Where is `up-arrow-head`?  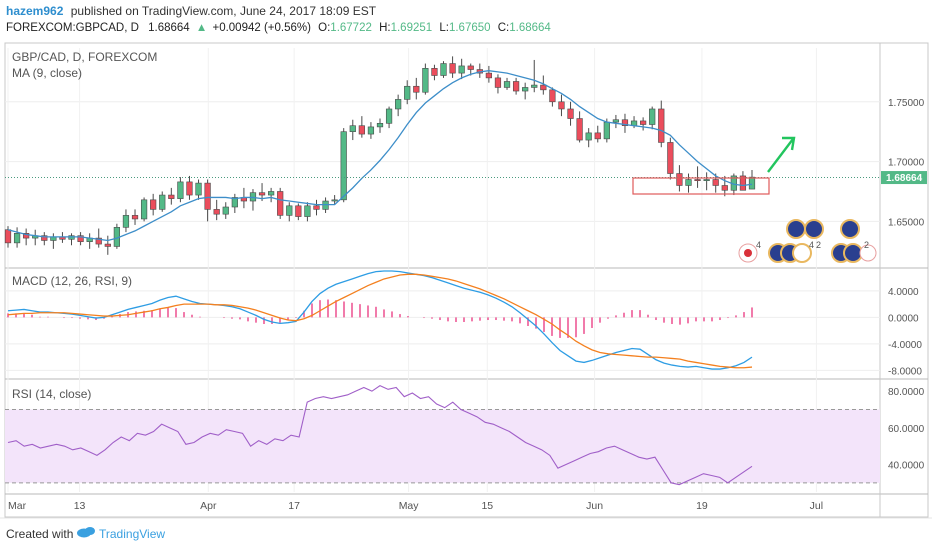 up-arrow-head is located at coordinates (789, 143).